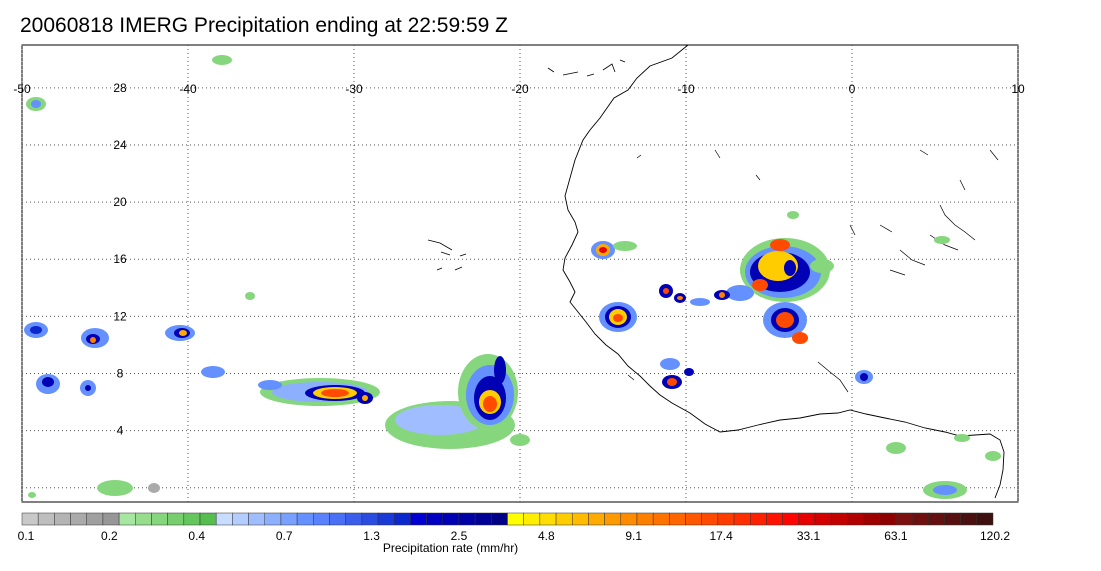  Describe the element at coordinates (546, 536) in the screenshot. I see `colorbar-tick-label: 4.8` at that location.